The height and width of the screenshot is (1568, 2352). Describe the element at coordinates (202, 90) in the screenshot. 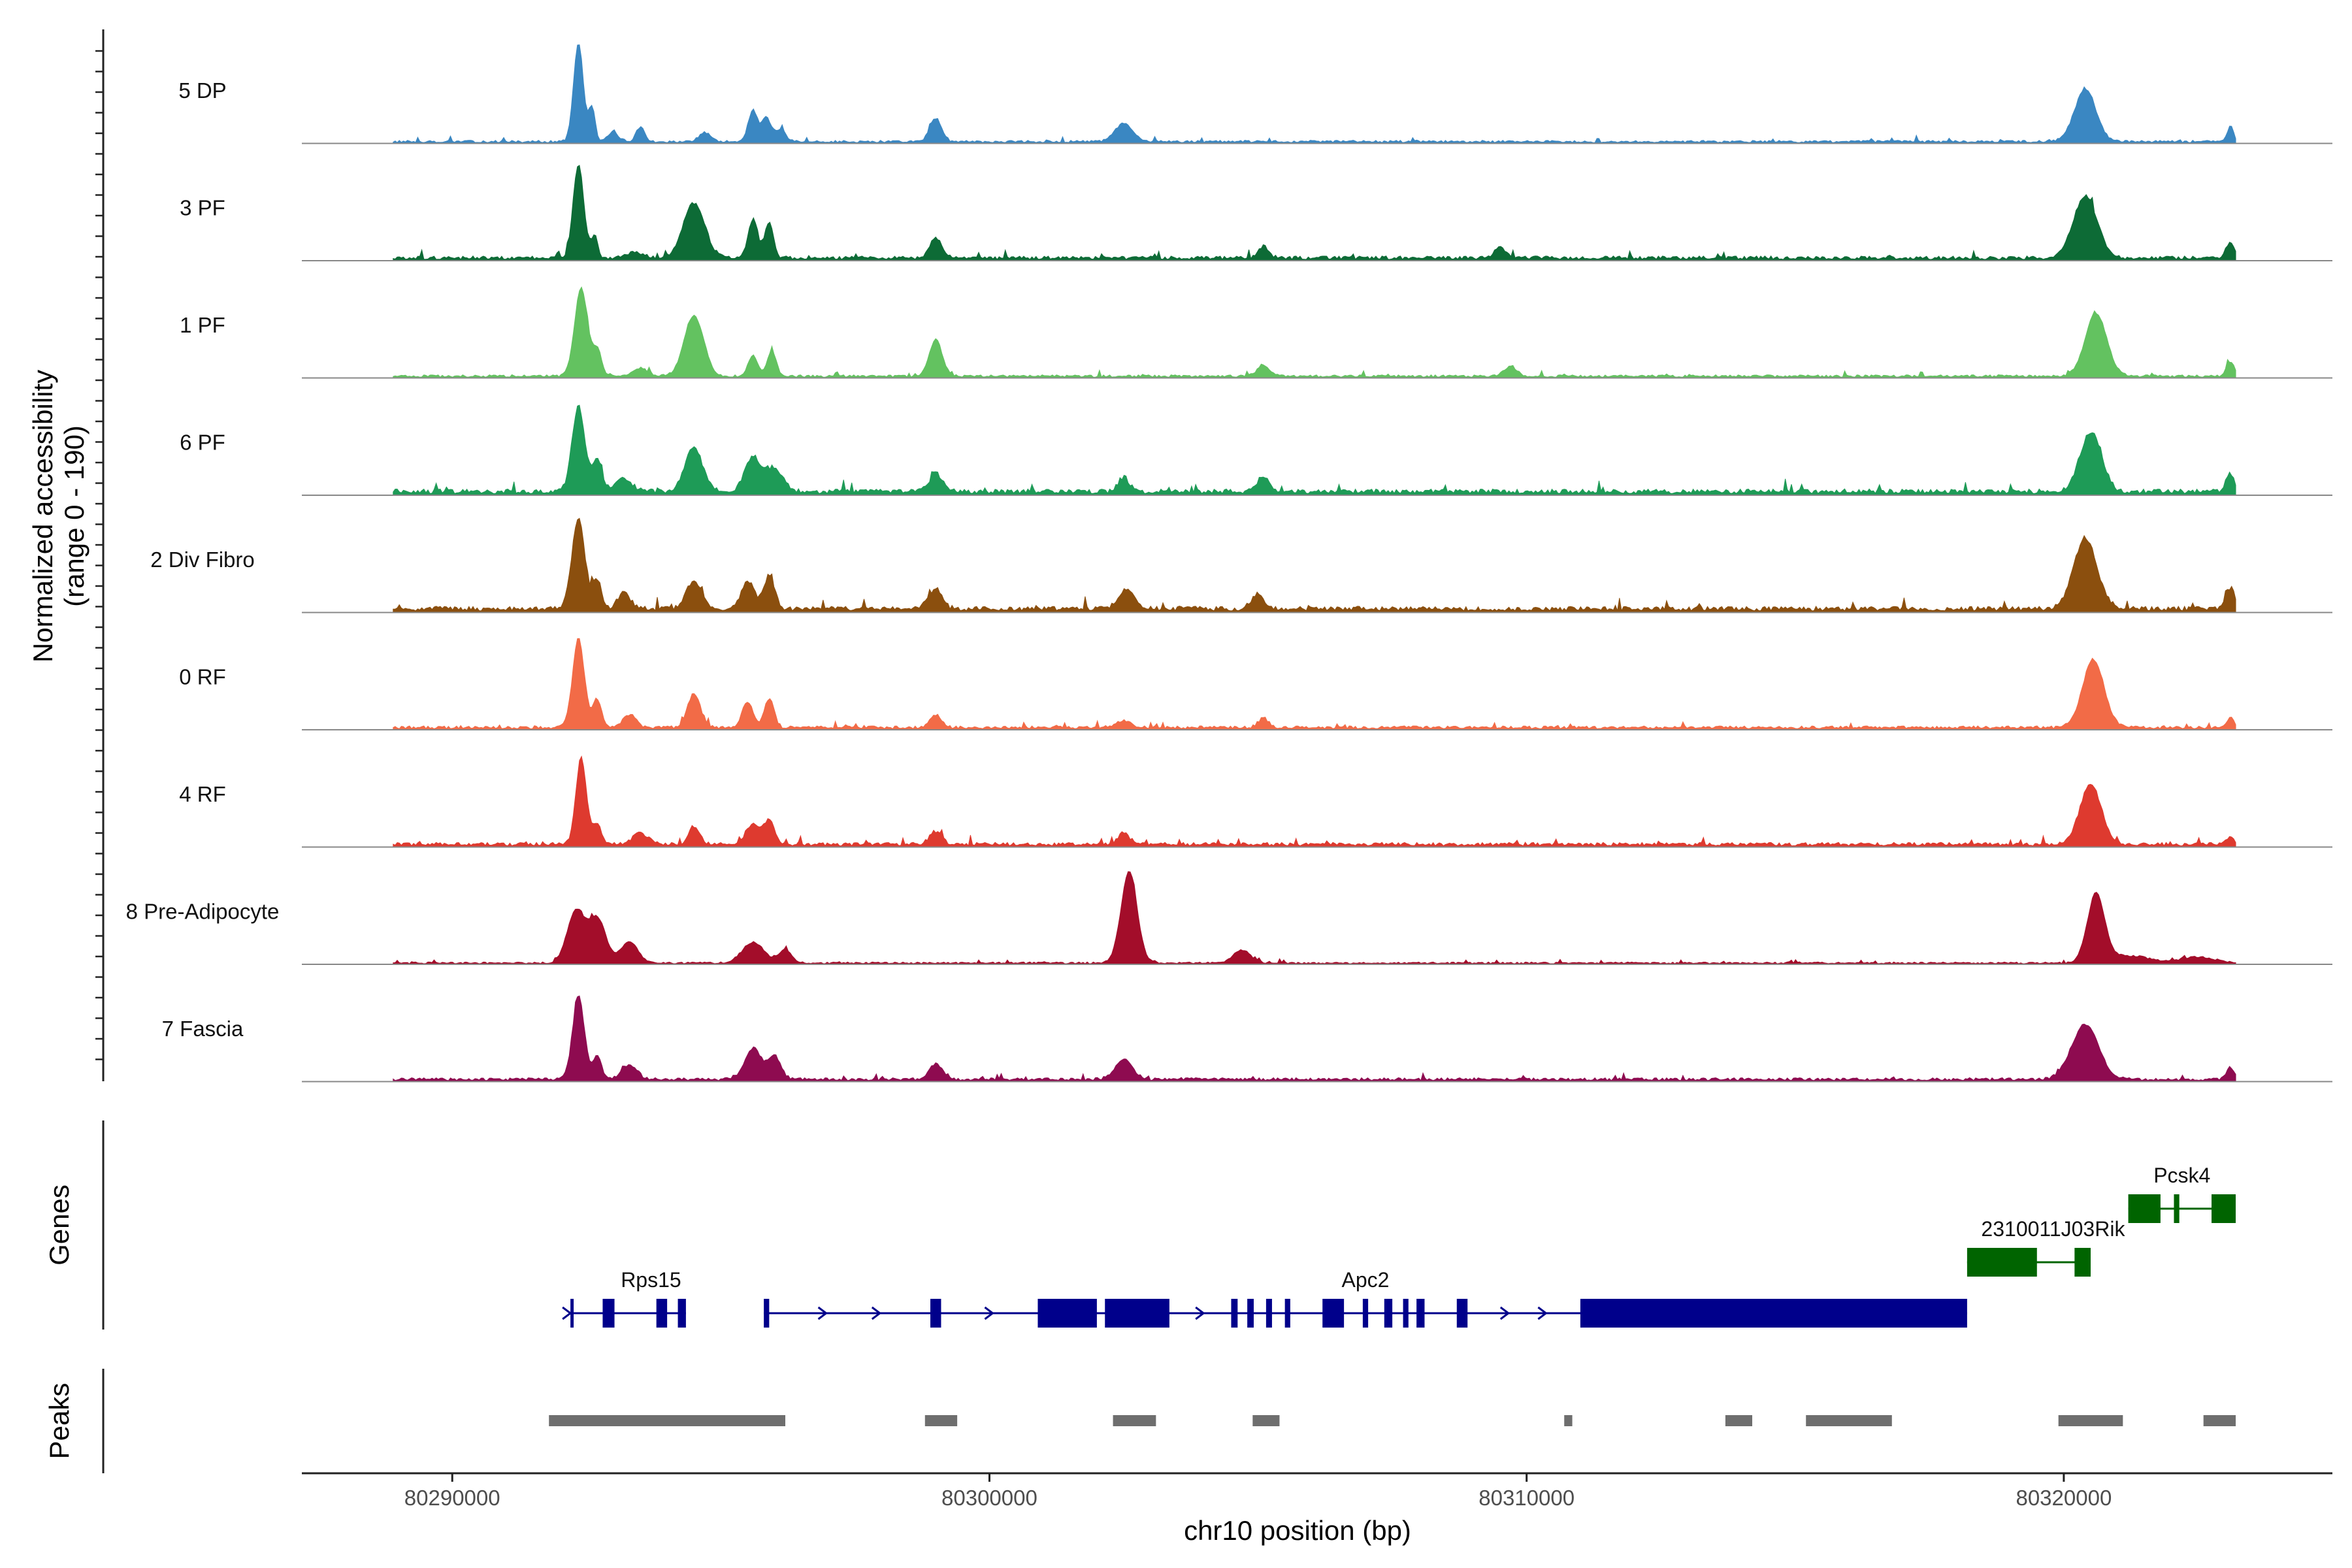

I see `track-label: 5 DP` at that location.